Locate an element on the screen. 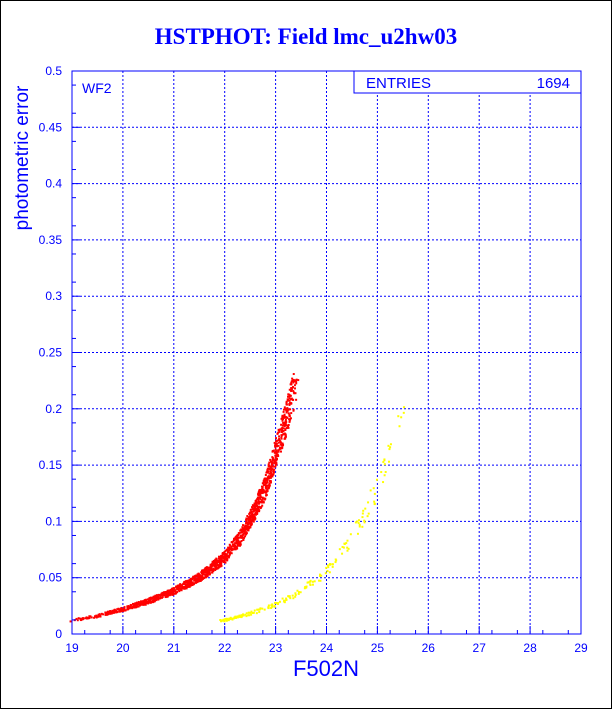 The height and width of the screenshot is (709, 612). stats-entries-label: ENTRIES is located at coordinates (398, 83).